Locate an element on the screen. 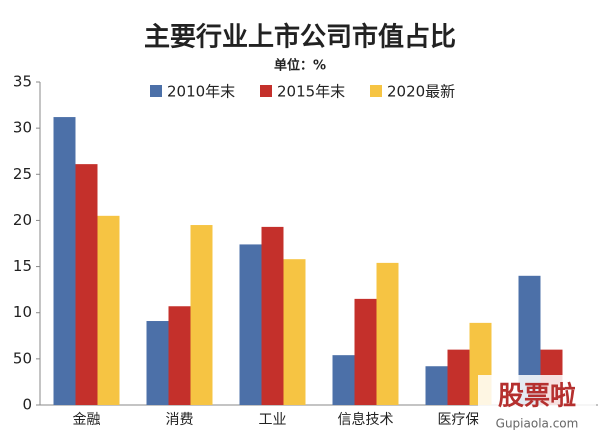 The height and width of the screenshot is (436, 600). watermark-bg is located at coordinates (537, 404).